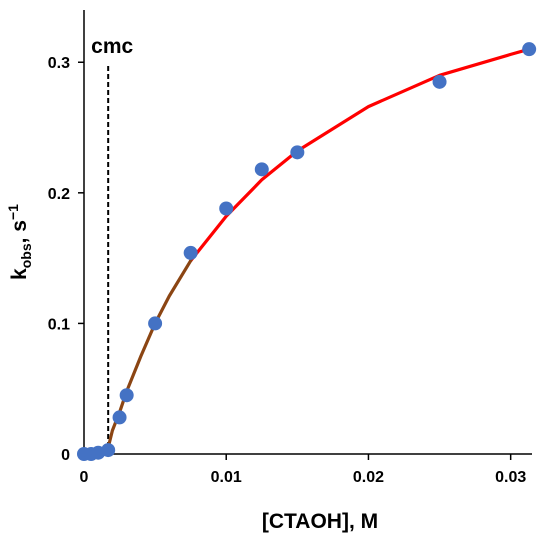 The width and height of the screenshot is (550, 536). I want to click on cmc-label: cmc, so click(112, 46).